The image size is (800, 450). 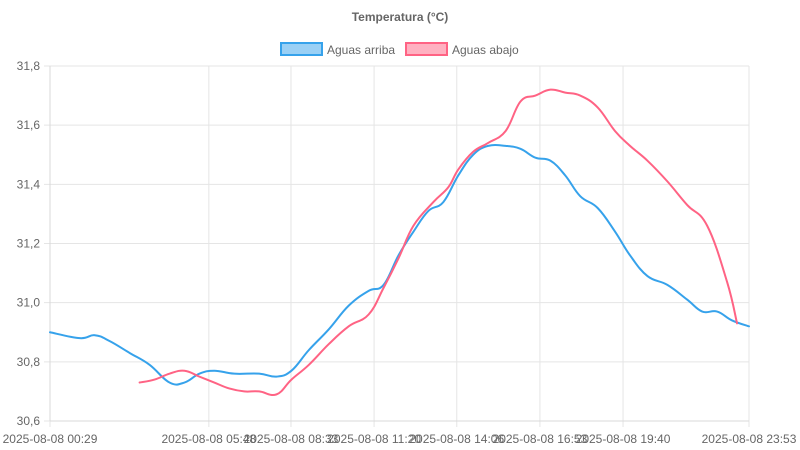 I want to click on x-tick-label: 2025-08-08 19:40, so click(x=623, y=439).